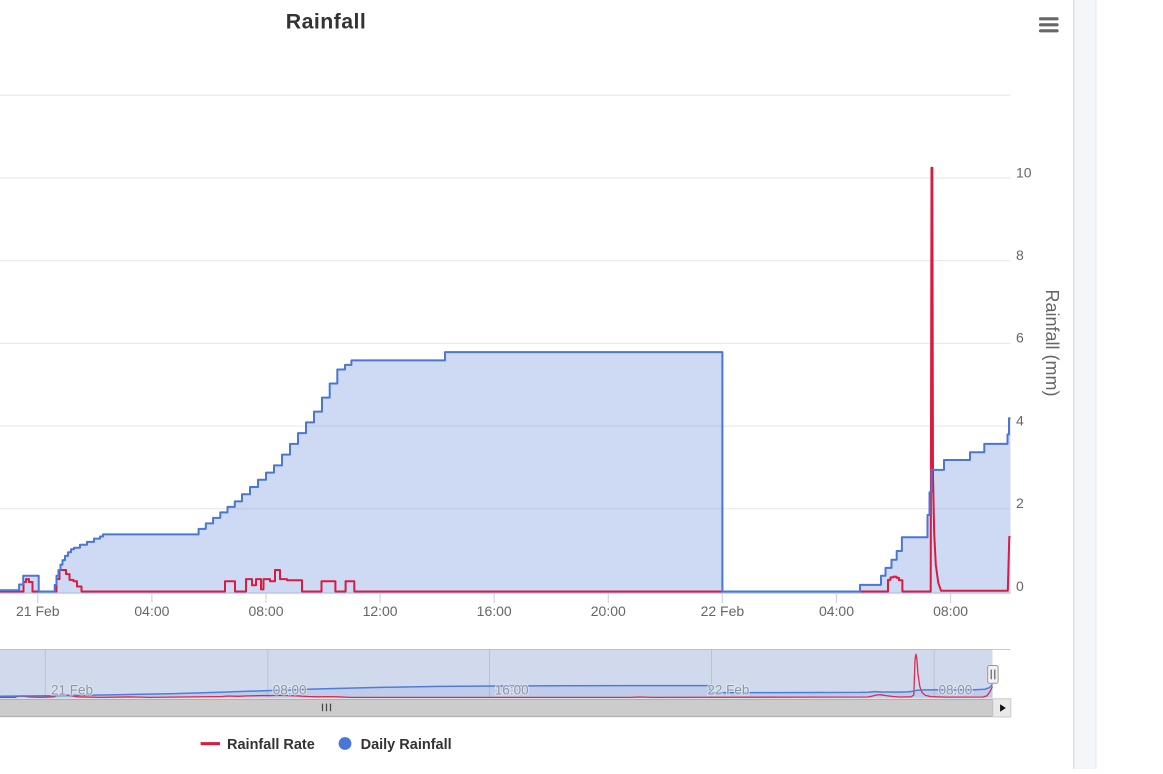  Describe the element at coordinates (1020, 420) in the screenshot. I see `svg-text: 4` at that location.